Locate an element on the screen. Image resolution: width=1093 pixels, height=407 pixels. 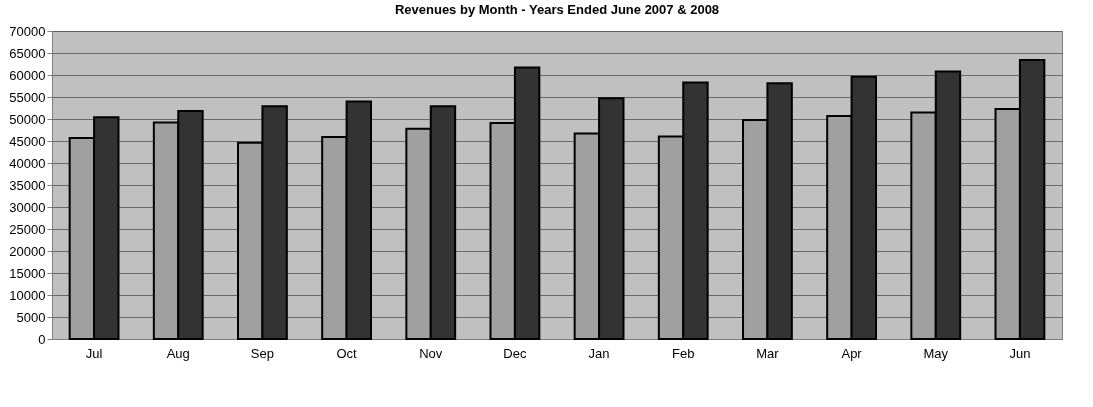
y-tick-label: 55000 is located at coordinates (27, 97).